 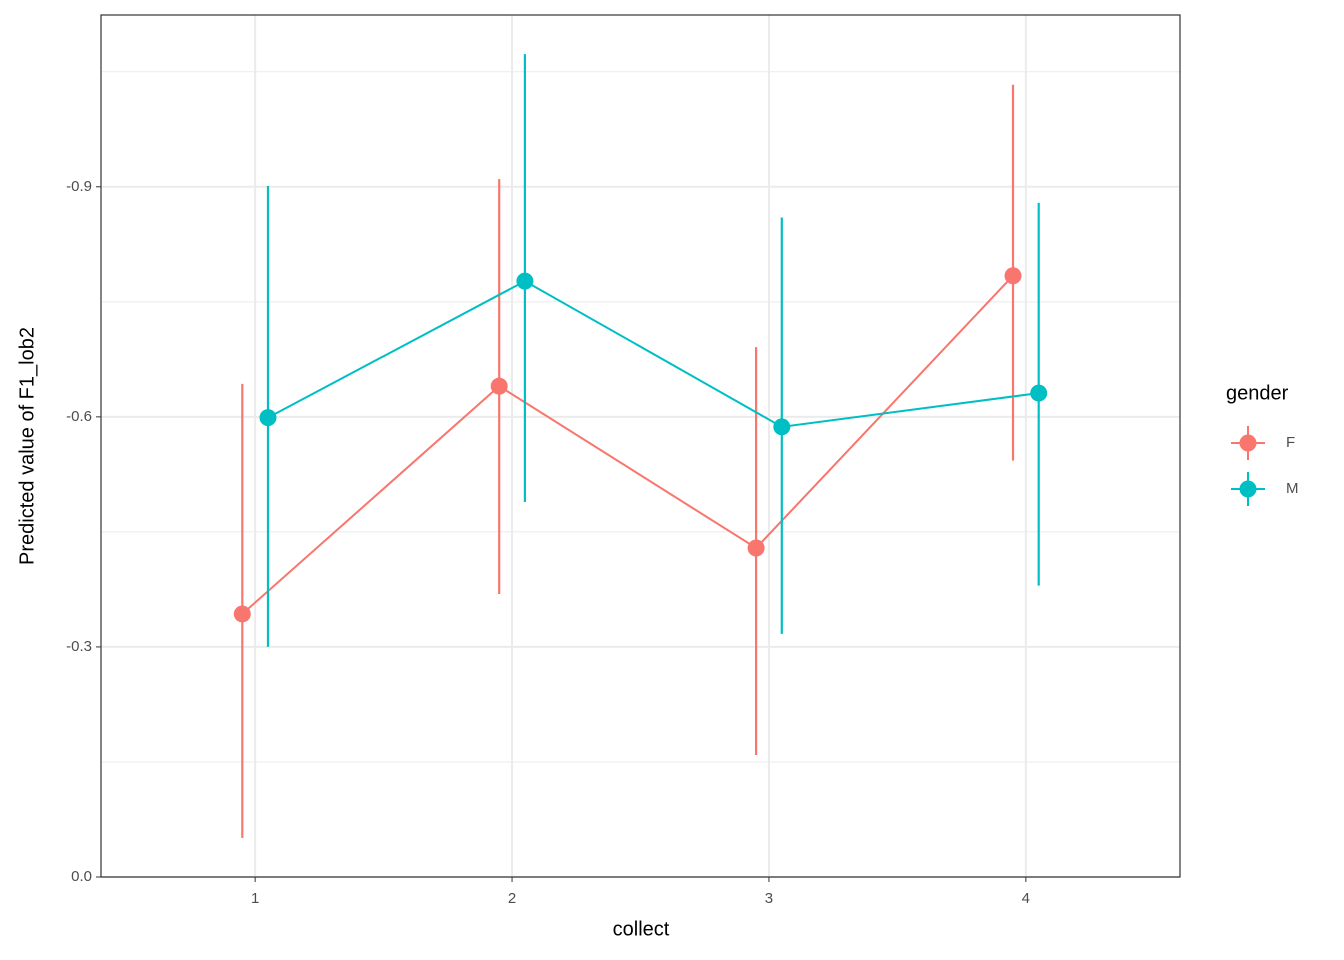 What do you see at coordinates (1026, 898) in the screenshot?
I see `x-tick-label: 4` at bounding box center [1026, 898].